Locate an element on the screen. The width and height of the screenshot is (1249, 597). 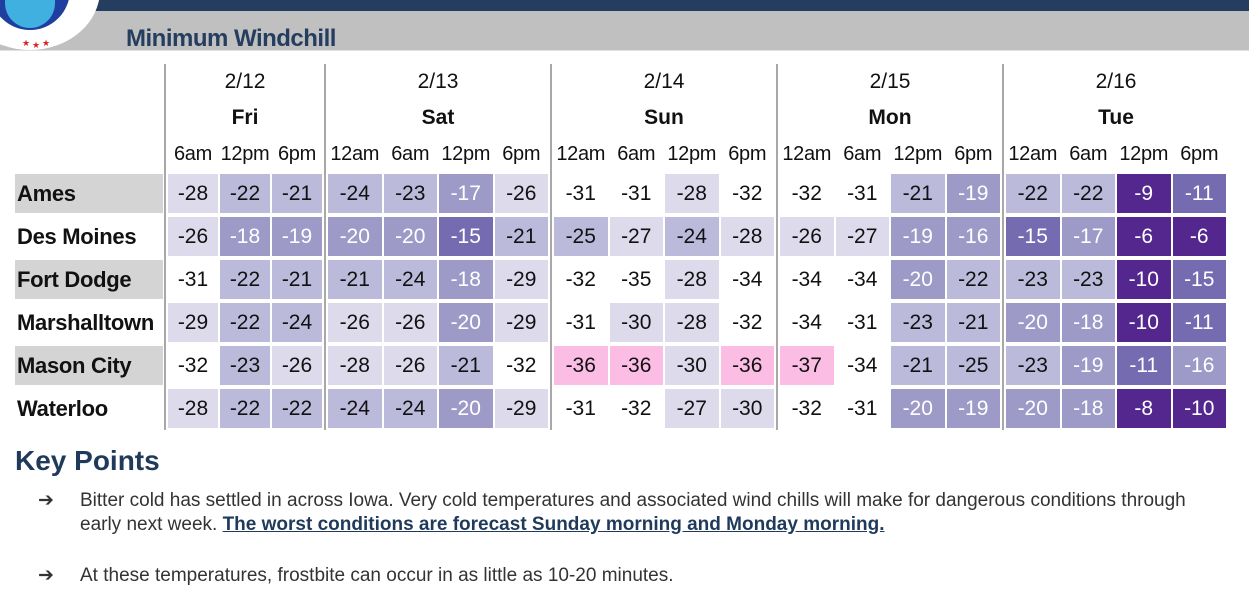
city-label: Ames is located at coordinates (89, 193).